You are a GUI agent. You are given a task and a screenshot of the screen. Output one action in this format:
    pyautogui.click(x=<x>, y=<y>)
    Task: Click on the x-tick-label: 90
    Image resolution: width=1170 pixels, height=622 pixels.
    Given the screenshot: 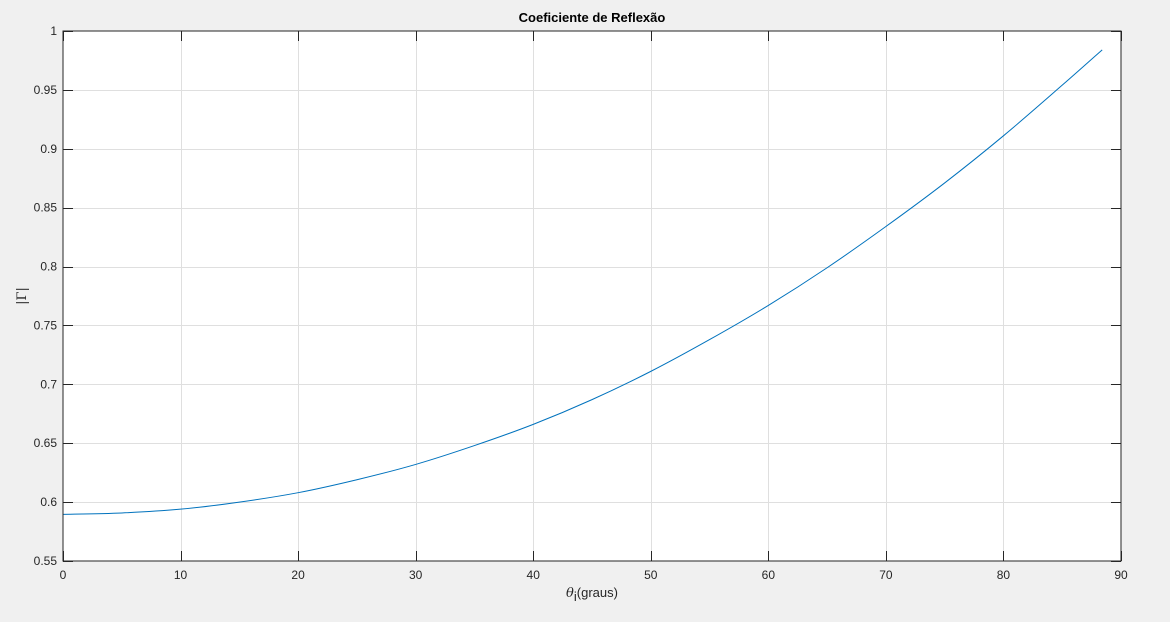 What is the action you would take?
    pyautogui.click(x=1121, y=575)
    